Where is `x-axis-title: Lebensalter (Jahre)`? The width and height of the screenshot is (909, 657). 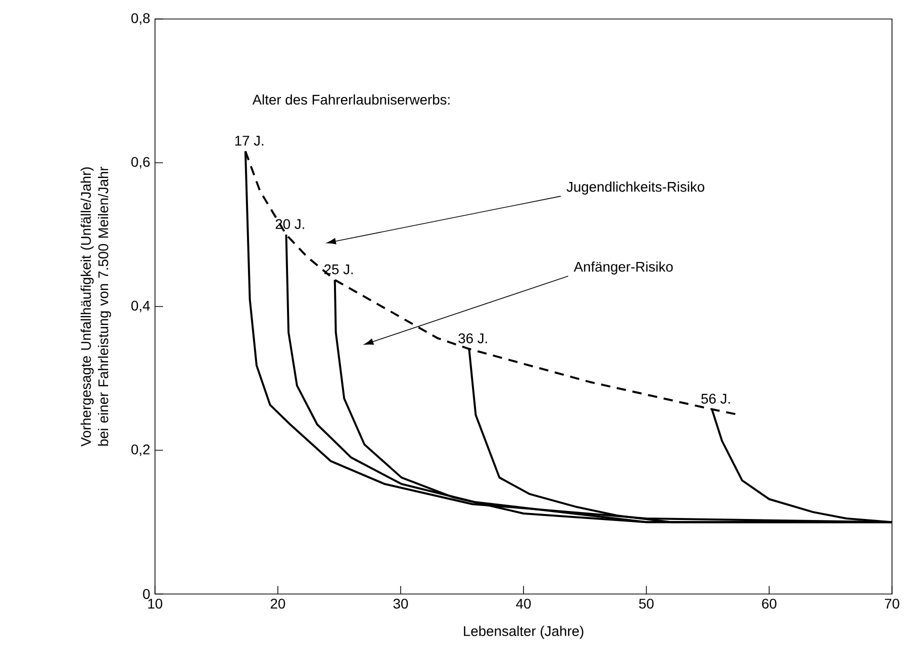 x-axis-title: Lebensalter (Jahre) is located at coordinates (524, 632).